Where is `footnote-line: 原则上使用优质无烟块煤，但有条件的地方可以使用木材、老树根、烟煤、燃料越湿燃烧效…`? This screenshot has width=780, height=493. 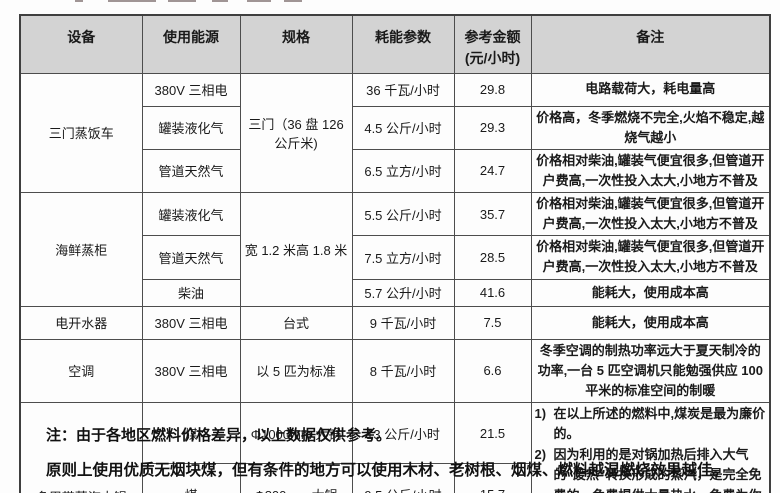
footnote-line: 原则上使用优质无烟块煤，但有条件的地方可以使用木材、老树根、烟煤、燃料越湿燃烧效… is located at coordinates (387, 470).